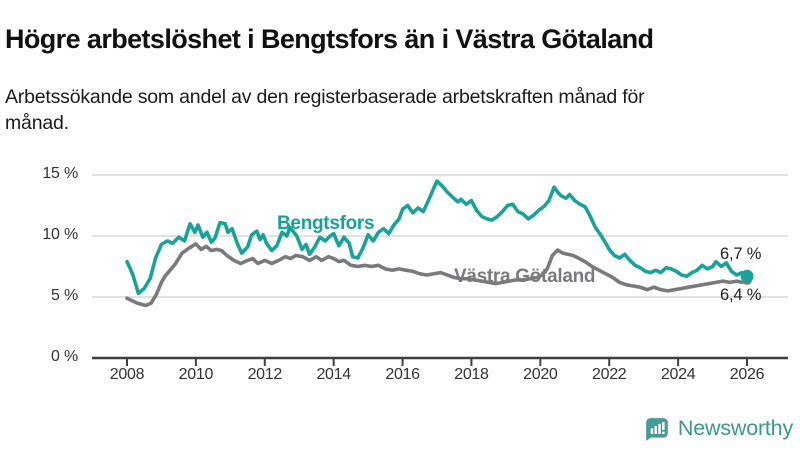 The image size is (800, 450). I want to click on x-axis-tick-label: 2020, so click(540, 374).